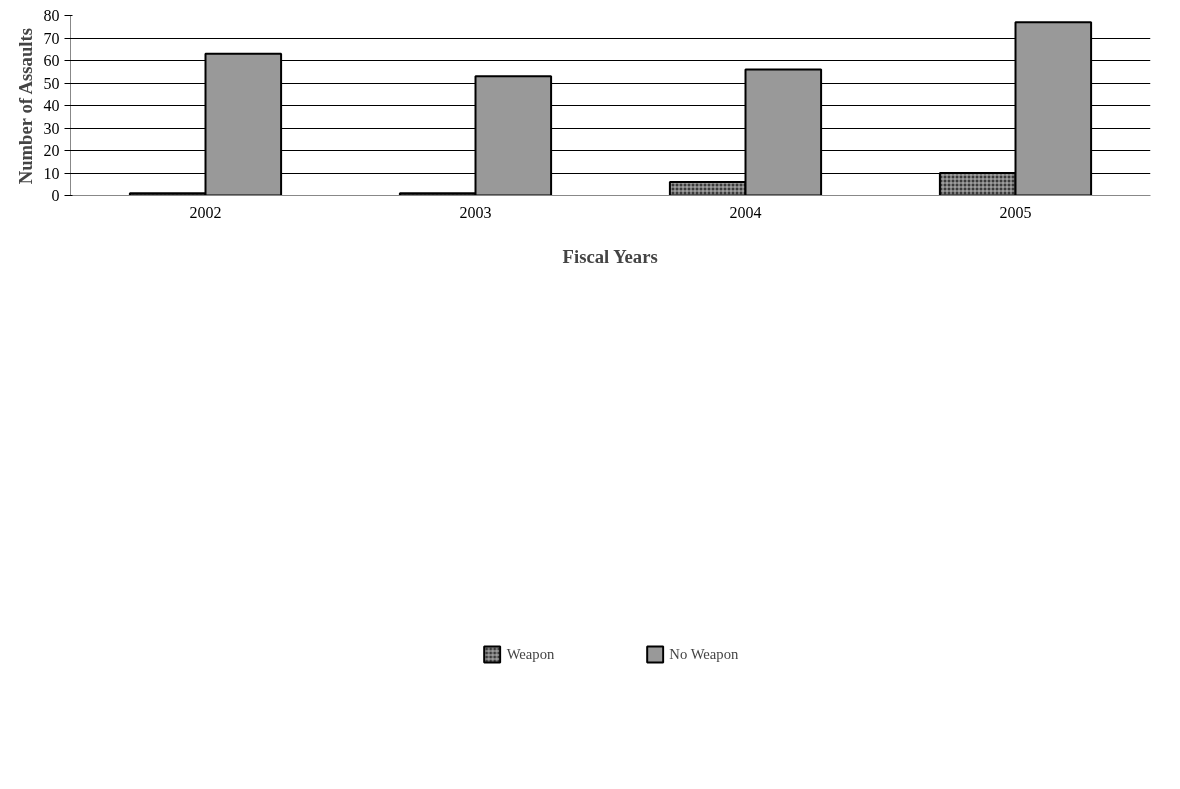 The width and height of the screenshot is (1180, 789). I want to click on x-tick-label: 2005, so click(1015, 212).